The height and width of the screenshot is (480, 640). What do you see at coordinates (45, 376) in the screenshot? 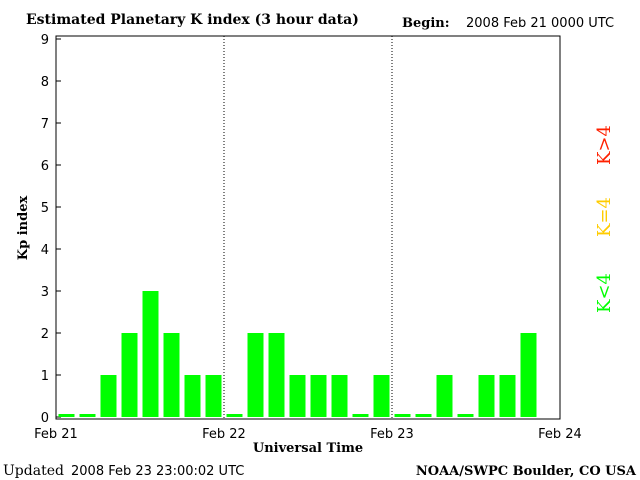
I see `y-tick-label: 1` at bounding box center [45, 376].